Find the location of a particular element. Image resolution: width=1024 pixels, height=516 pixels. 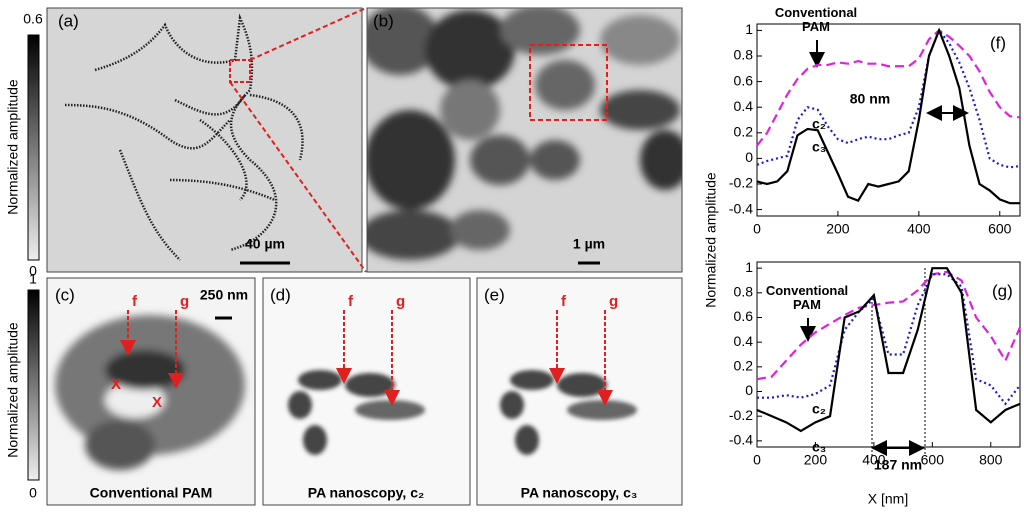

panel-d is located at coordinates (366, 391).